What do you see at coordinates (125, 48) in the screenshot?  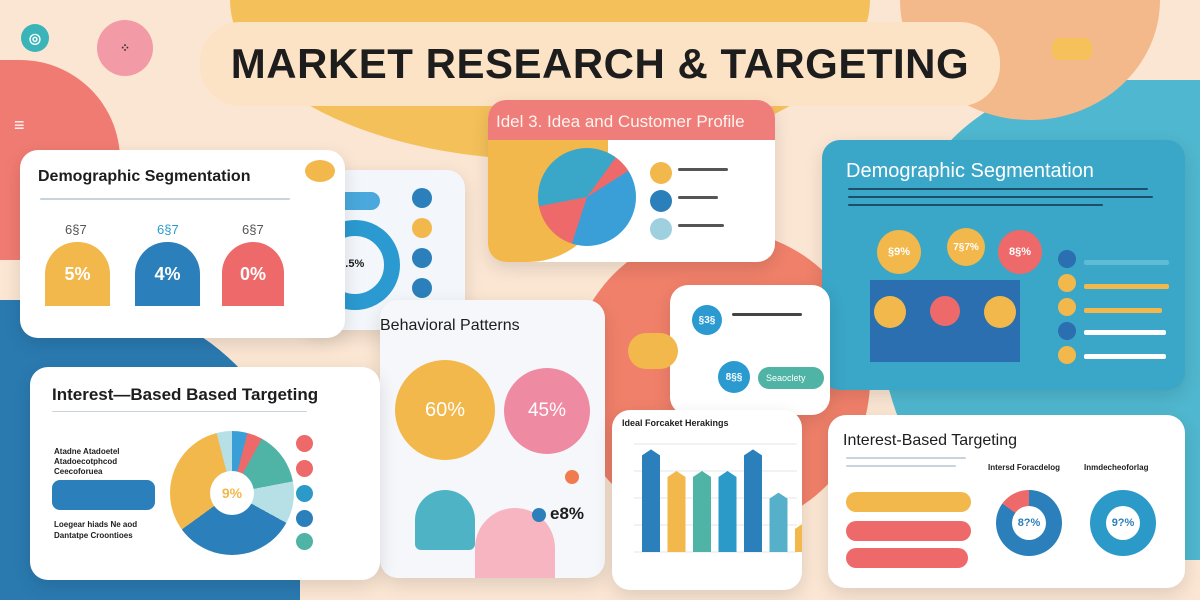 I see `user-group-icon: ⁘` at bounding box center [125, 48].